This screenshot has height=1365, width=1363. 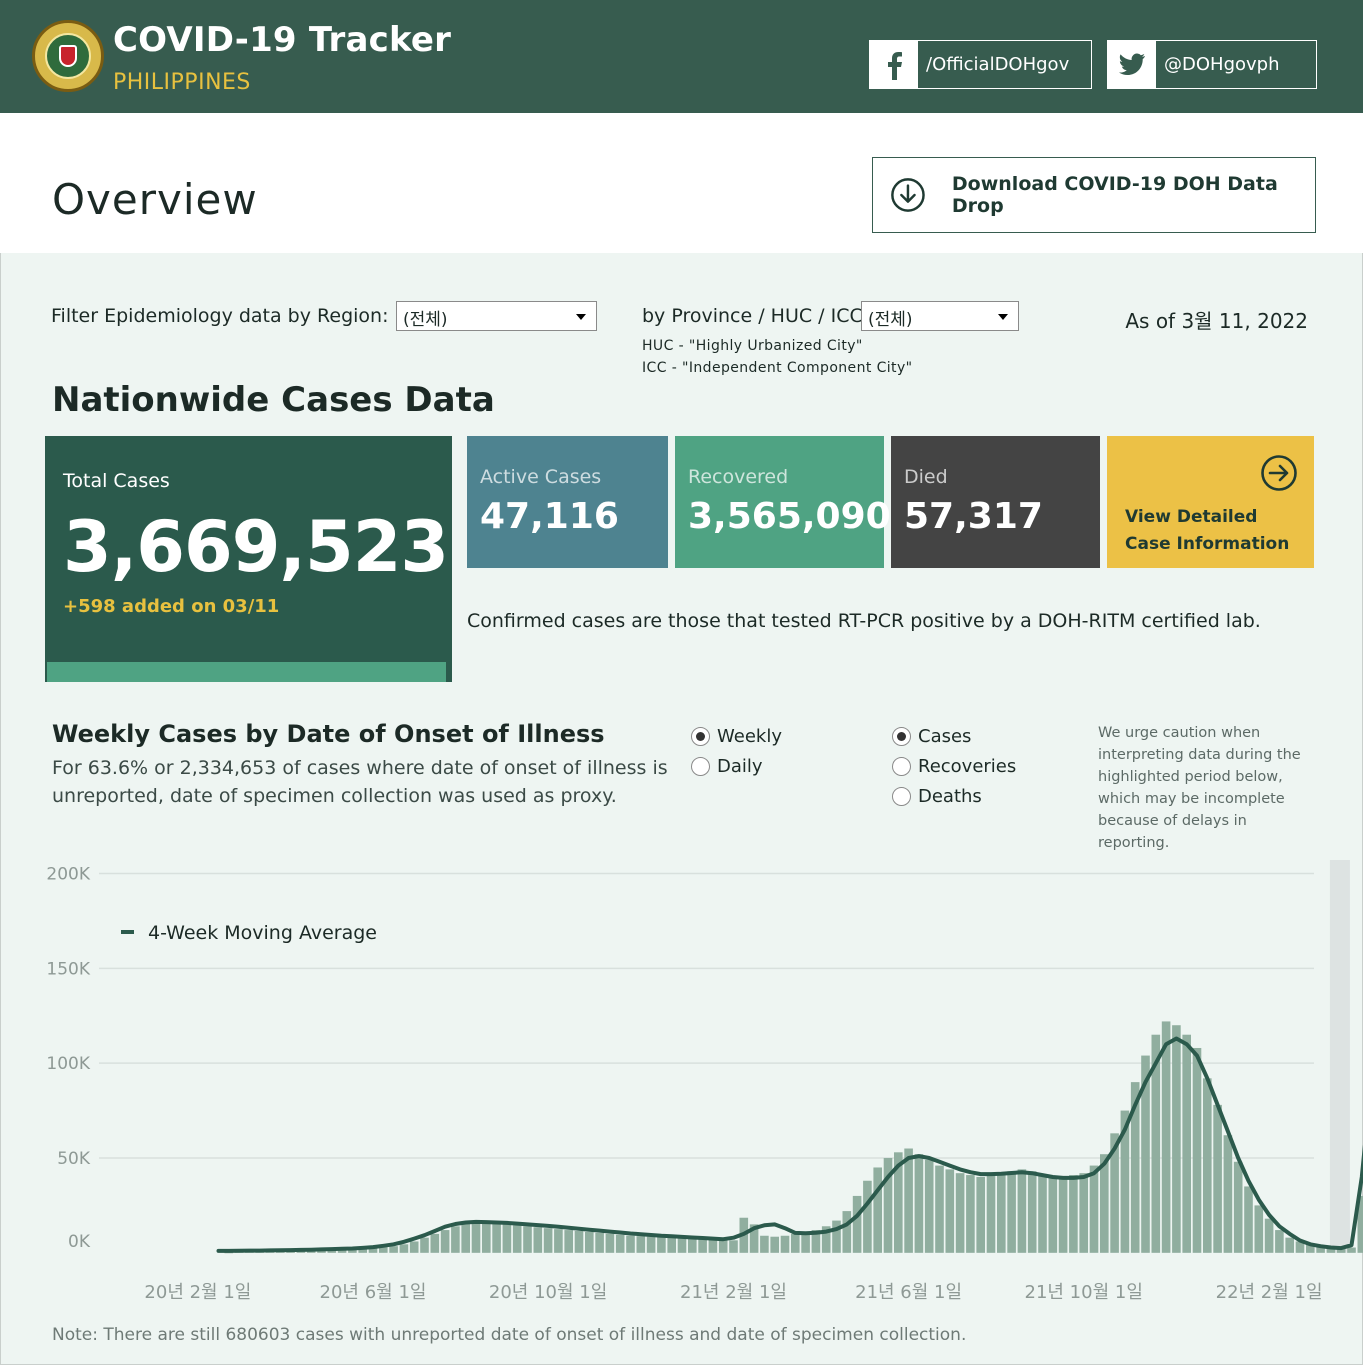 I want to click on y-tick-label: 200K, so click(x=68, y=874).